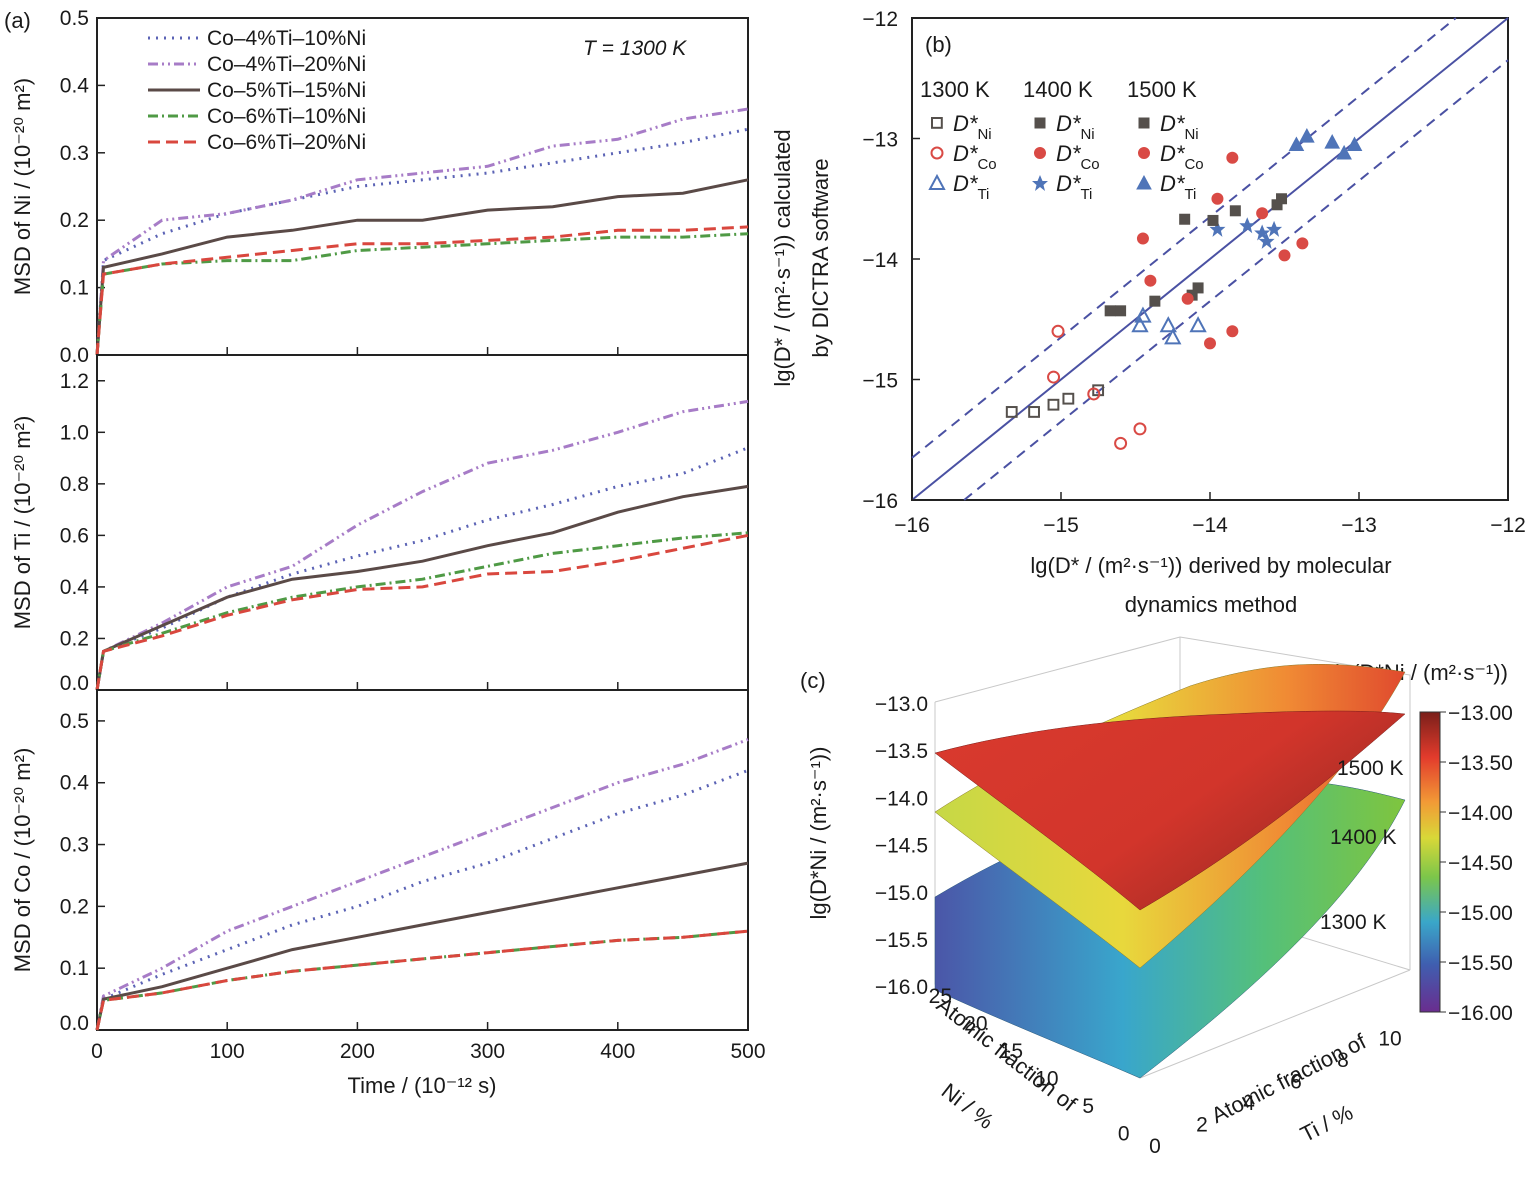  What do you see at coordinates (74, 220) in the screenshot?
I see `y-tick-label: 0.2` at bounding box center [74, 220].